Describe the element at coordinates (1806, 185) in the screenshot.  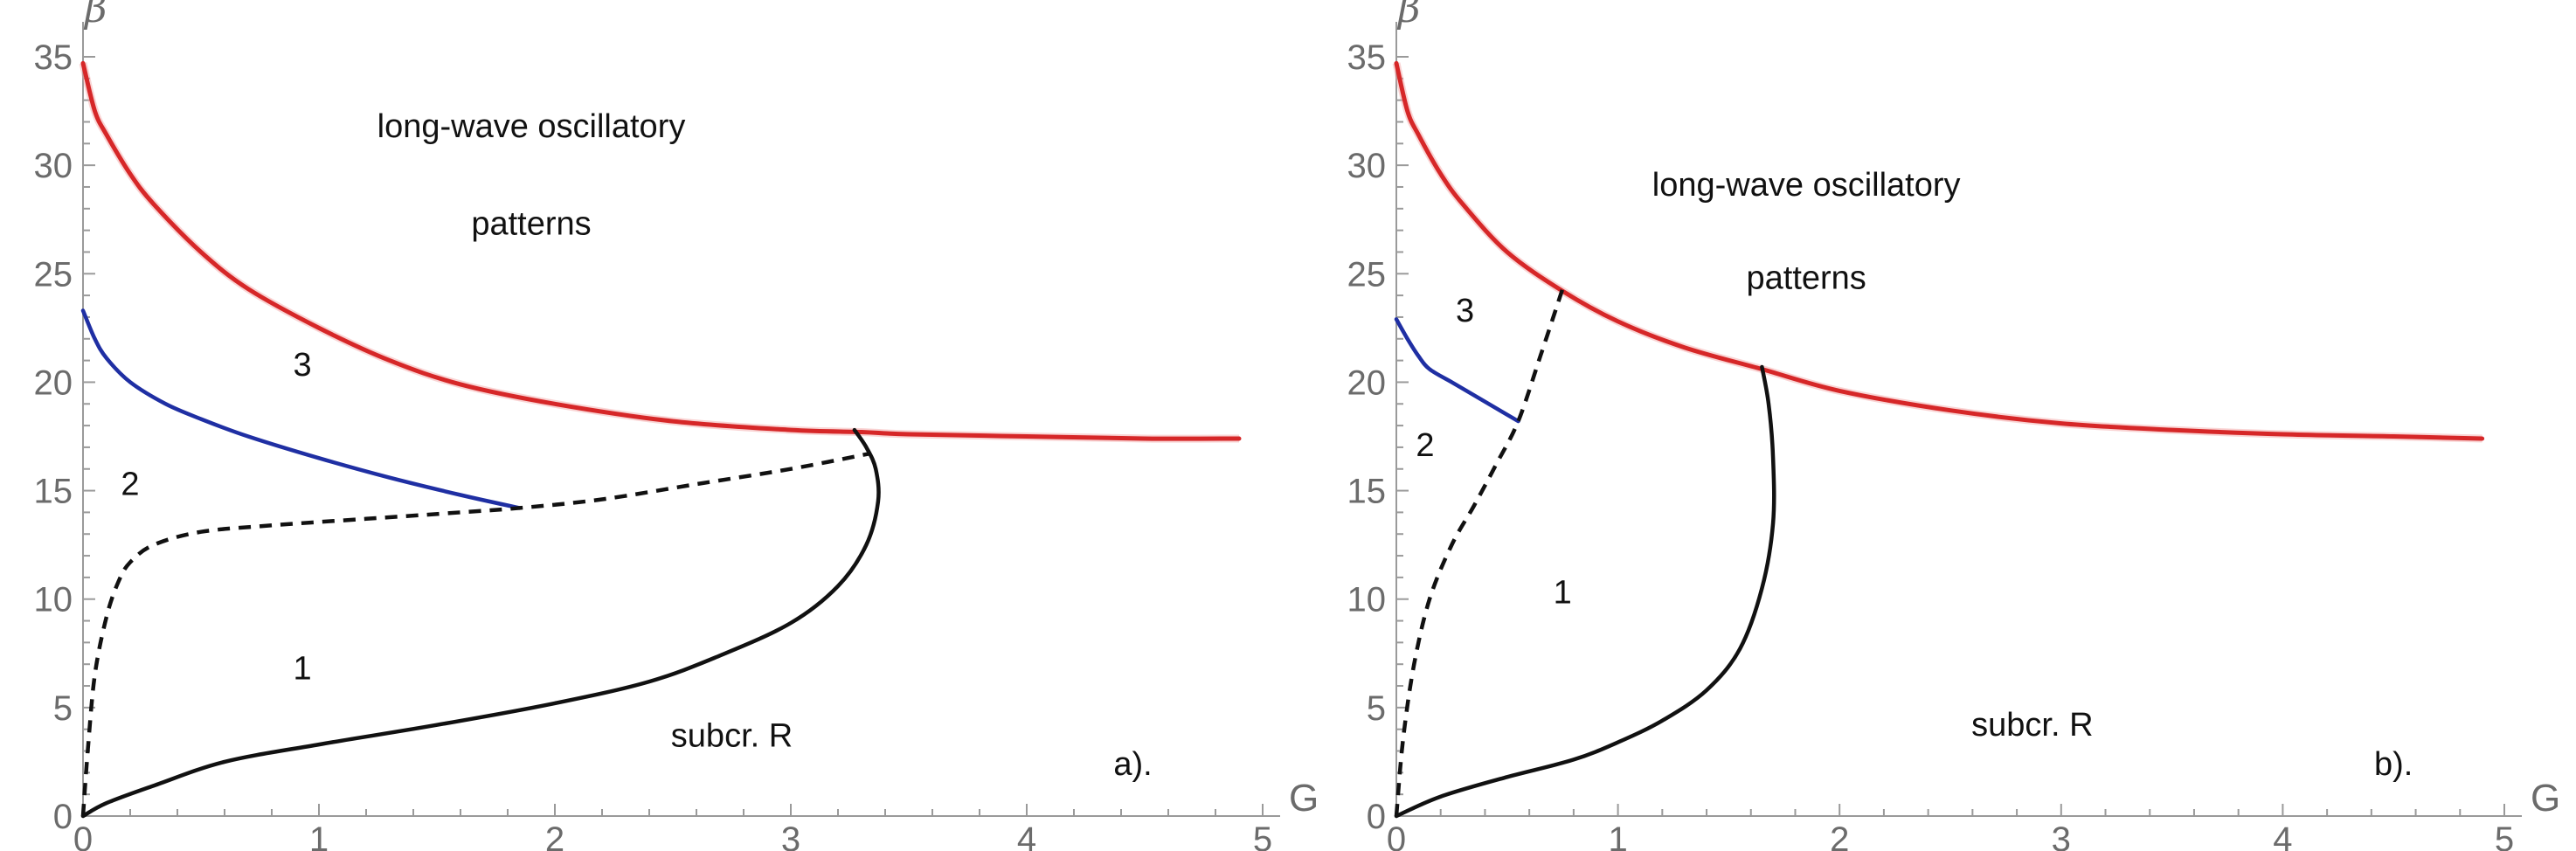
I see `annotation-b: long-wave oscillatory` at that location.